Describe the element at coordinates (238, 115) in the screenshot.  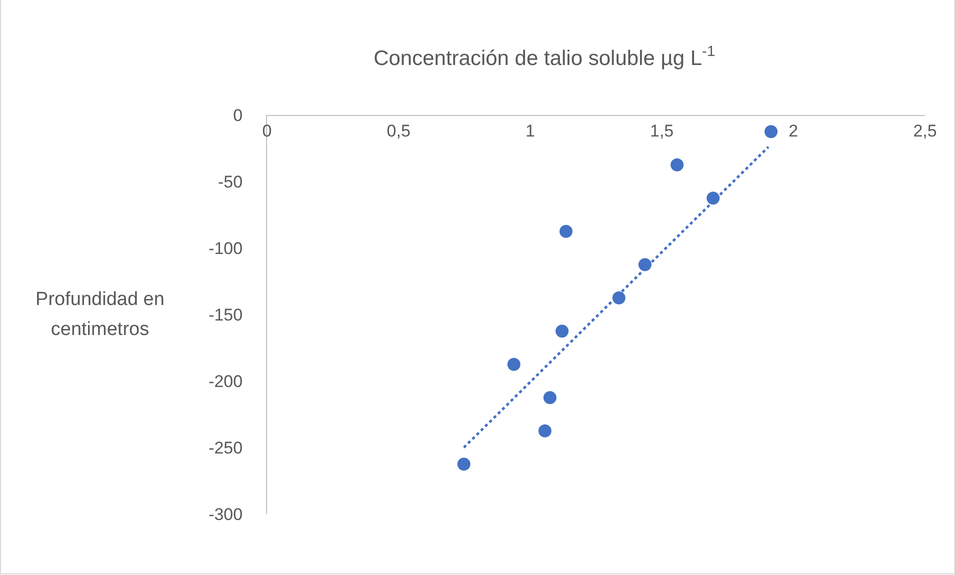
I see `y-tick-label: 0` at that location.